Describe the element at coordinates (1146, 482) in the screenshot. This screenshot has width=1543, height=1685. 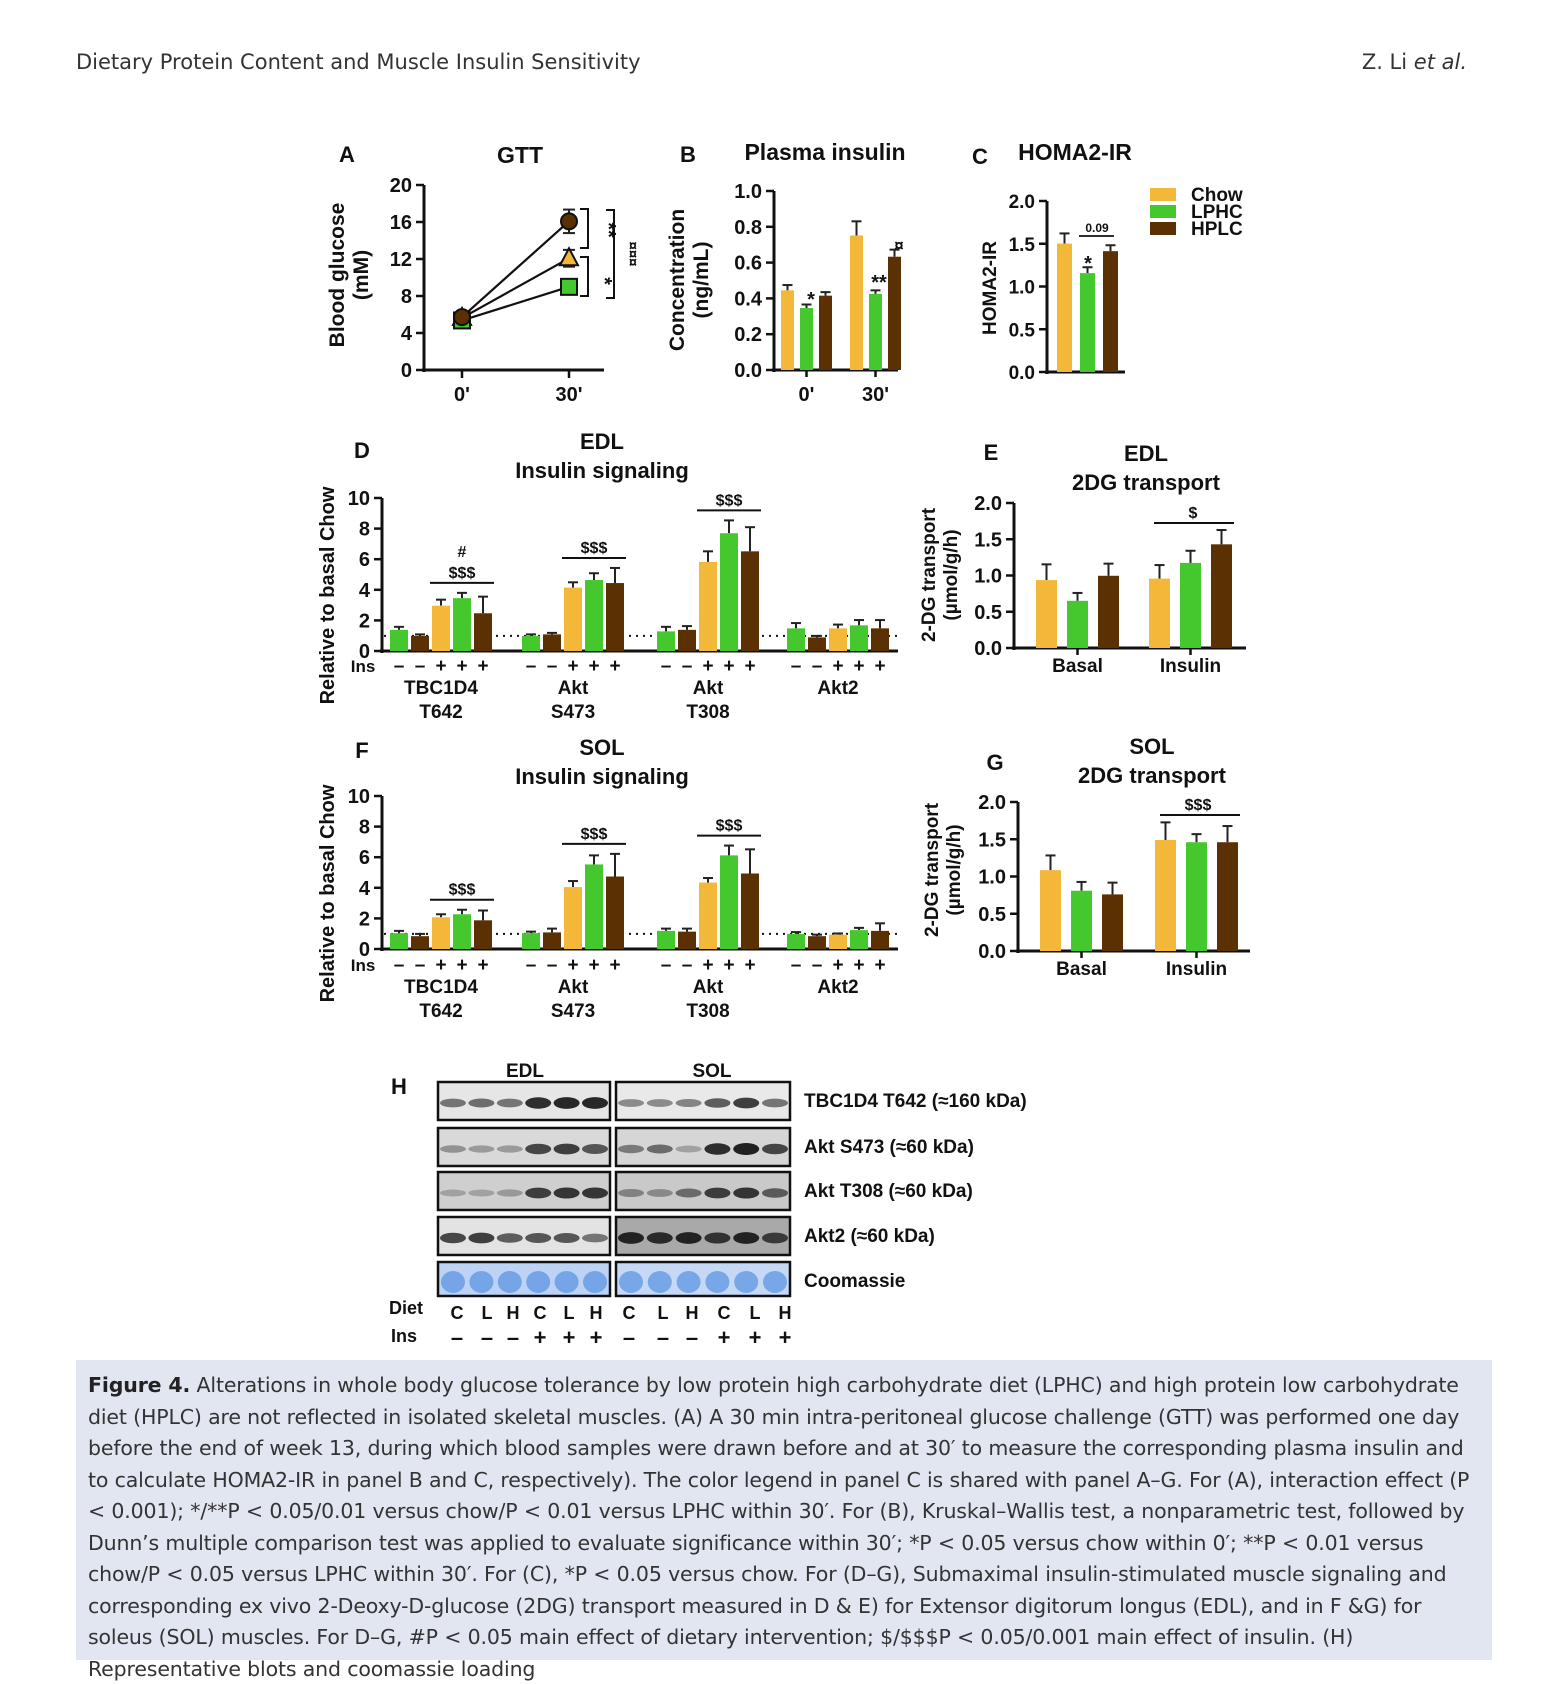
I see `label-text: 2DG transport` at that location.